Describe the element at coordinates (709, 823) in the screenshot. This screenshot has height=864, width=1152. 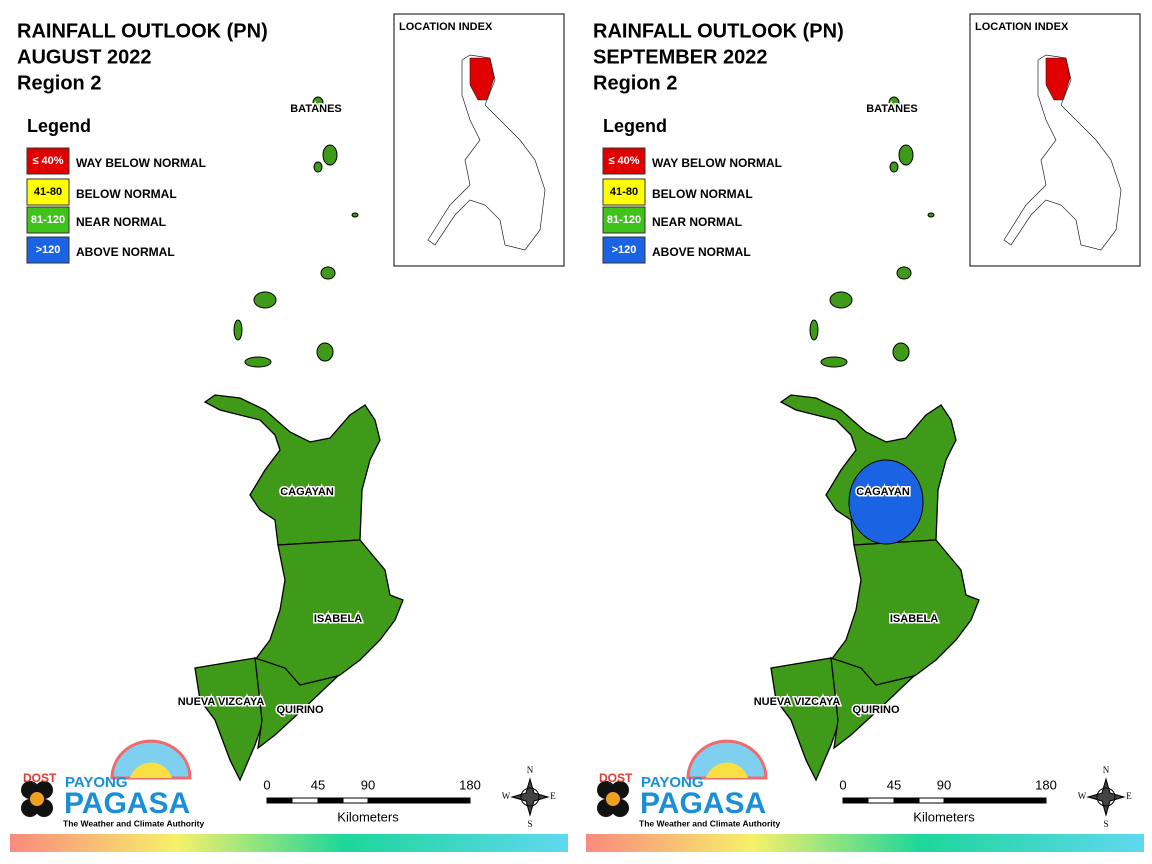
I see `logo-tagline: The Weather and Climate Authority` at that location.